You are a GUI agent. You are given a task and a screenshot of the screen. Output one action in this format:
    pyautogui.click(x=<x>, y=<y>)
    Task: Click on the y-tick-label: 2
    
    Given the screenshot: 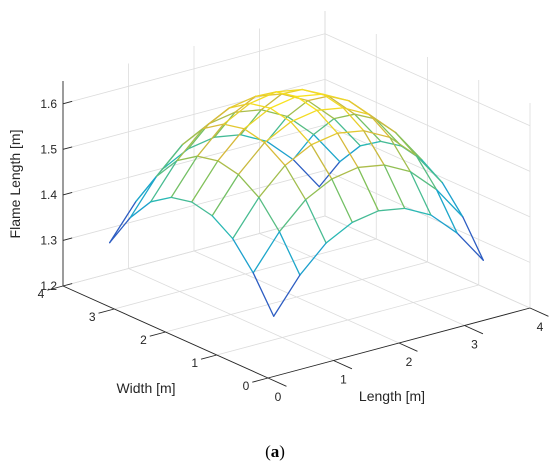 What is the action you would take?
    pyautogui.click(x=143, y=340)
    